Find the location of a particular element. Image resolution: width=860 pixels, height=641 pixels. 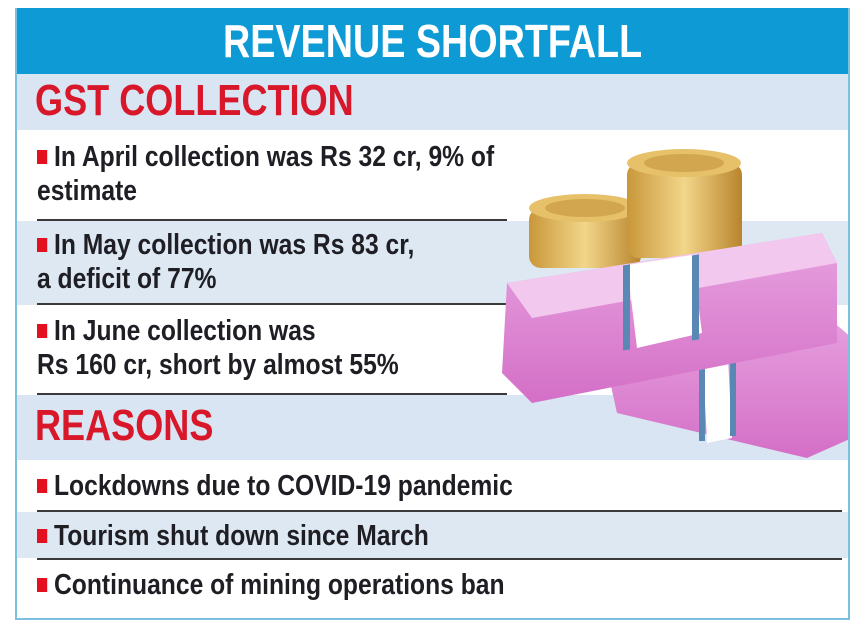

reason-item-mining: Continuance of mining operations ban is located at coordinates (432, 589).